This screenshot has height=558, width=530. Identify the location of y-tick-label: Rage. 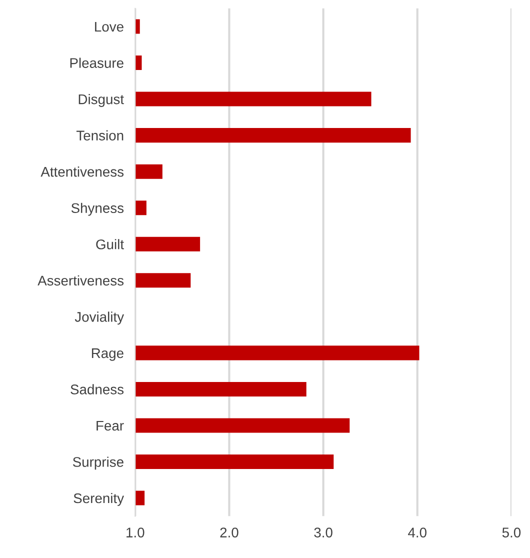
(108, 354).